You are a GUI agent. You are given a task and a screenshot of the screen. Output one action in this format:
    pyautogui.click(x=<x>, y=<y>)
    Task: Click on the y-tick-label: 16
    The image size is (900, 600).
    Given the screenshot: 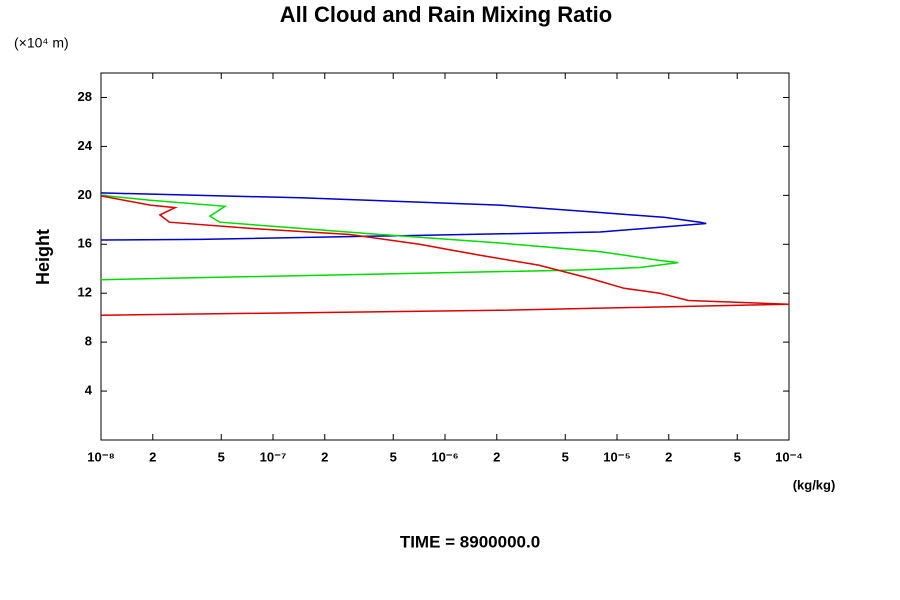 What is the action you would take?
    pyautogui.click(x=85, y=243)
    